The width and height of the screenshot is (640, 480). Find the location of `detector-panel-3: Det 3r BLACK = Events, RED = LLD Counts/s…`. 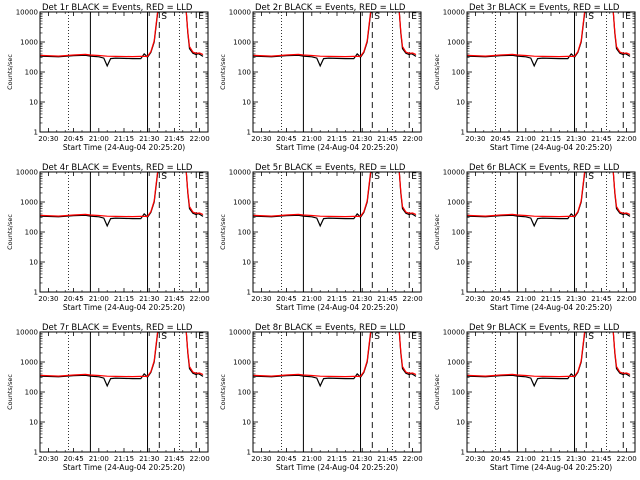

detector-panel-3: Det 3r BLACK = Events, RED = LLD Counts/s… is located at coordinates (535, 77).